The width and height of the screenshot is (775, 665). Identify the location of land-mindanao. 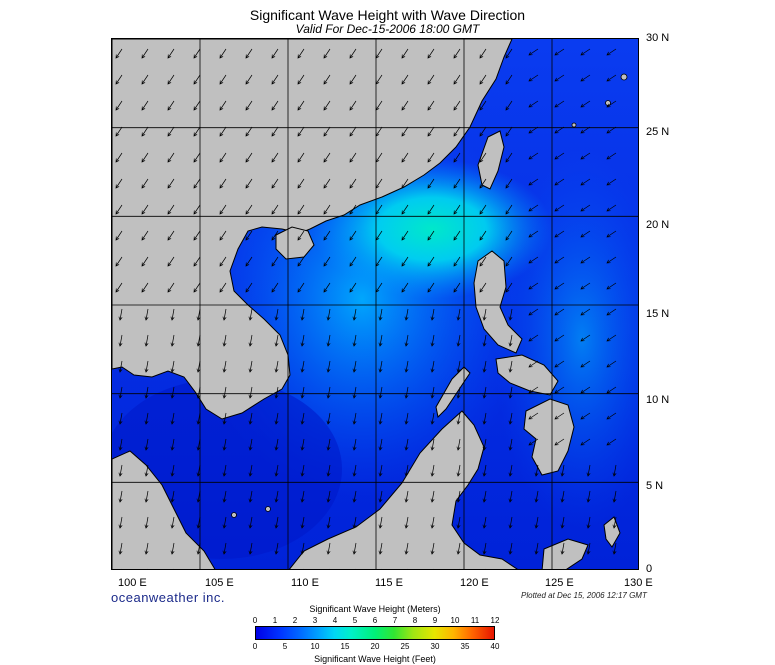
(549, 437).